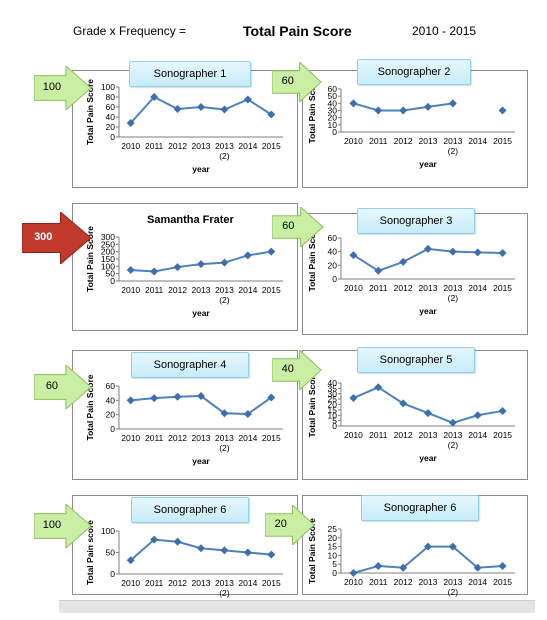 Image resolution: width=547 pixels, height=620 pixels. Describe the element at coordinates (90, 552) in the screenshot. I see `y-axis-title: Total Pain score` at that location.